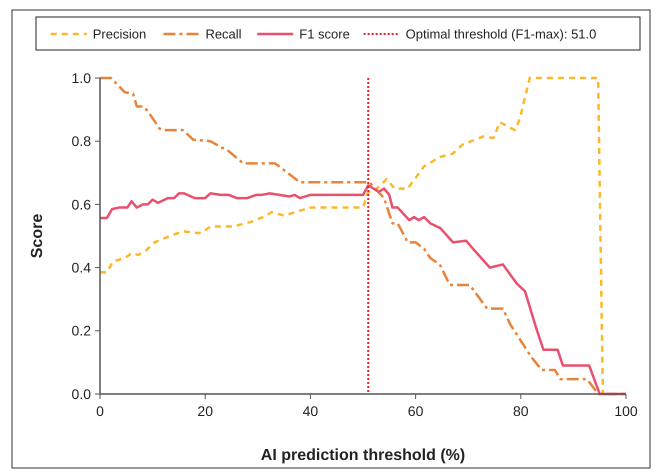 The width and height of the screenshot is (660, 475). What do you see at coordinates (100, 411) in the screenshot?
I see `x-tick-label: 0` at bounding box center [100, 411].